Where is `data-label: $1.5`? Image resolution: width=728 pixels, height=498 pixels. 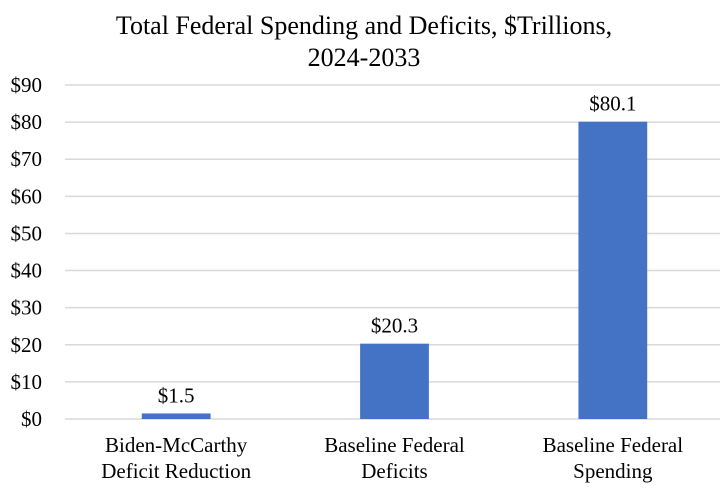 data-label: $1.5 is located at coordinates (176, 395).